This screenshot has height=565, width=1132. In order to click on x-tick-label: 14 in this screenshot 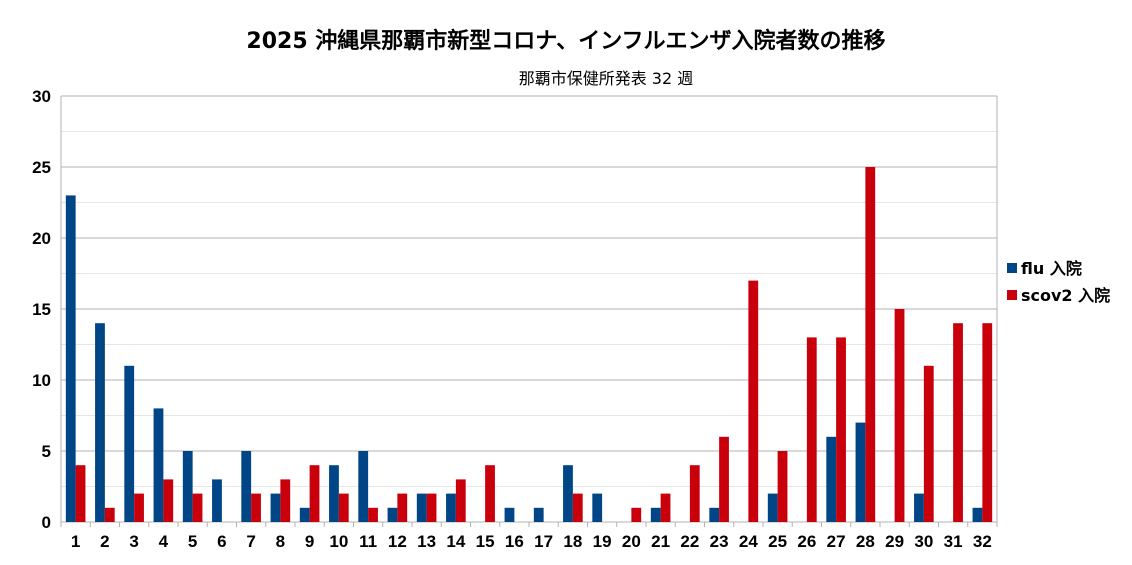, I will do `click(455, 541)`.